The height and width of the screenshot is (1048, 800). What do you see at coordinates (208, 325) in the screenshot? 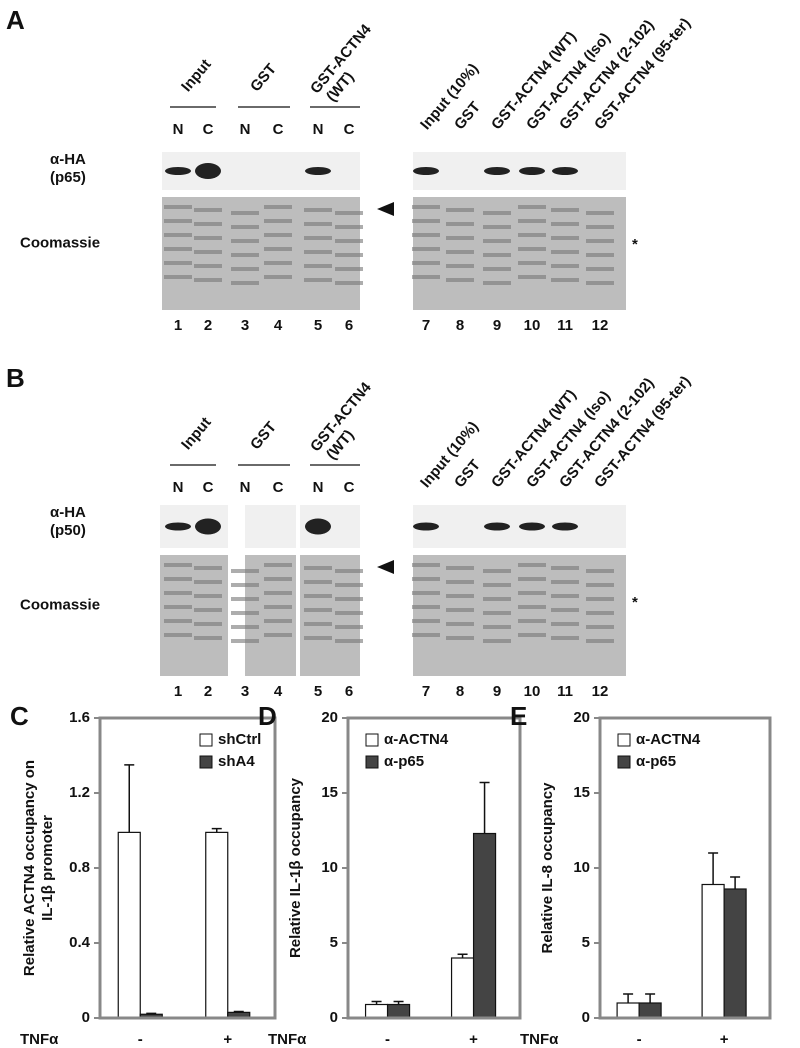
I see `lane-number: 2` at bounding box center [208, 325].